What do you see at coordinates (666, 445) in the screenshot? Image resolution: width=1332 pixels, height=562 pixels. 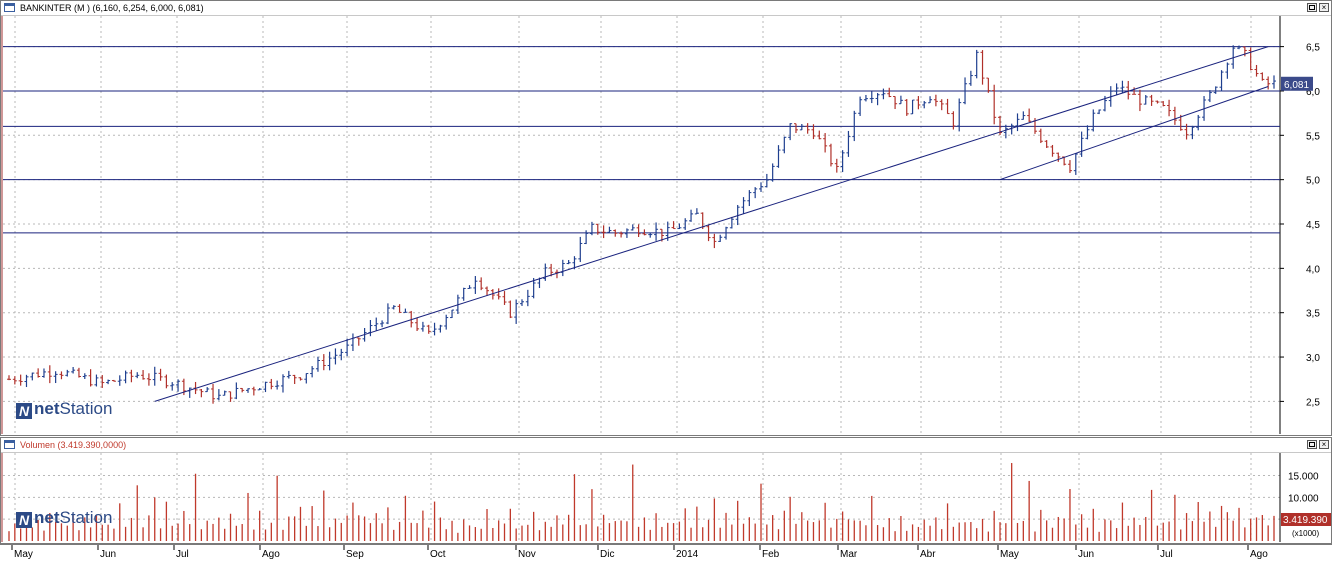 I see `volume-panel-titlebar: Volumen (3.419.390,0000) ×` at bounding box center [666, 445].